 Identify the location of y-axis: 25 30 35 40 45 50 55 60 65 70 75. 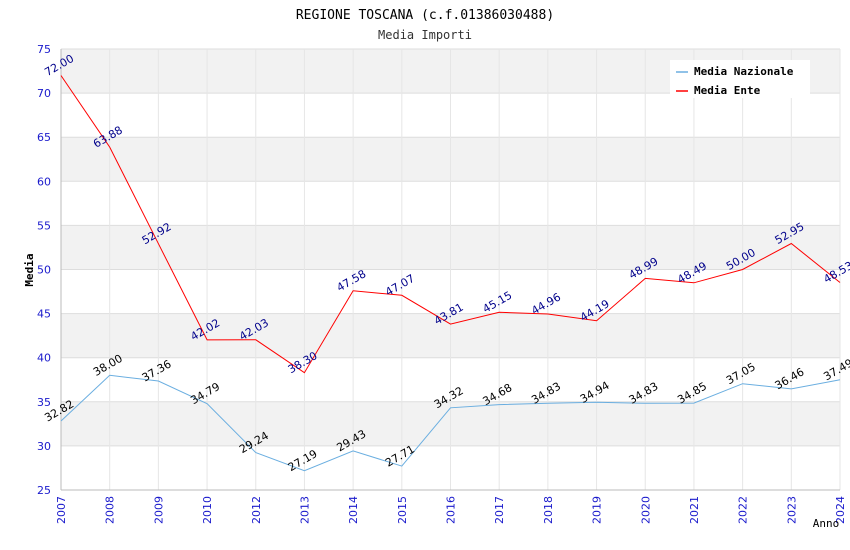
(49, 270).